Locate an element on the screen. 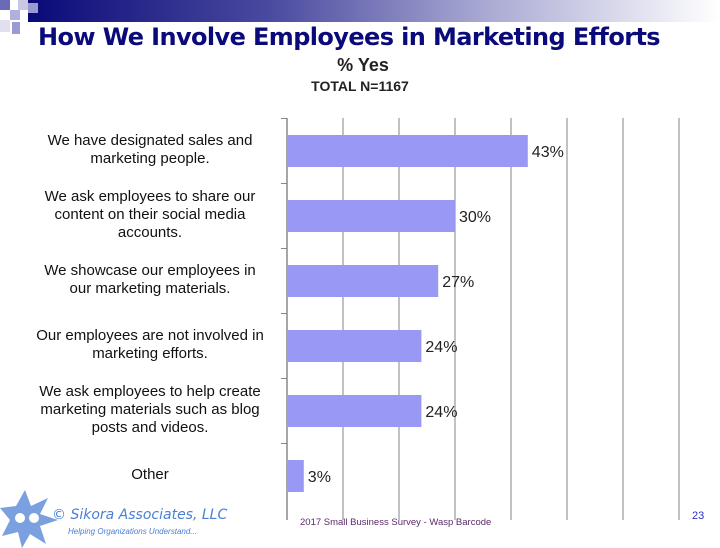 The height and width of the screenshot is (548, 720). logo-star-icon is located at coordinates (29, 519).